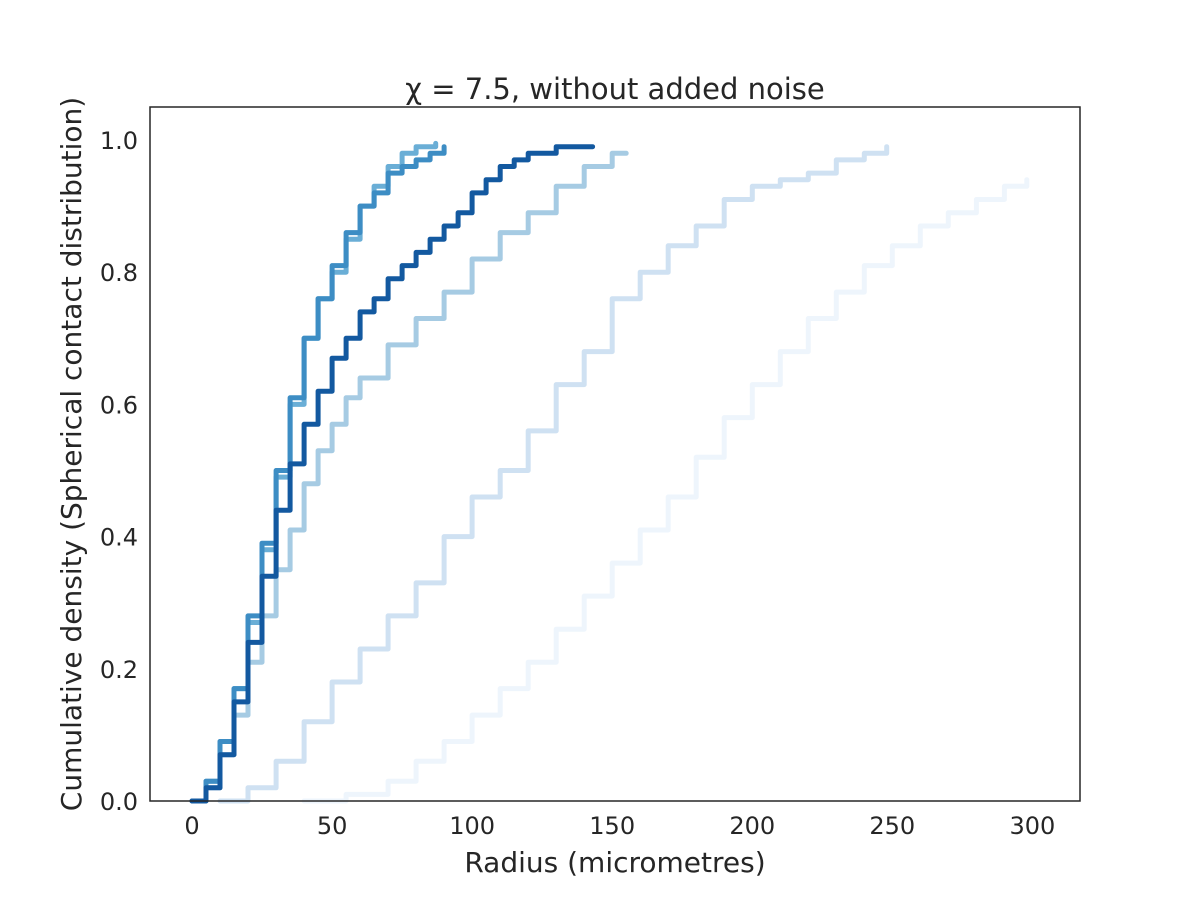 This screenshot has width=1200, height=900. I want to click on y-tick-labels: 0.0 0.2 0.4 0.6 0.8 1.0, so click(119, 471).